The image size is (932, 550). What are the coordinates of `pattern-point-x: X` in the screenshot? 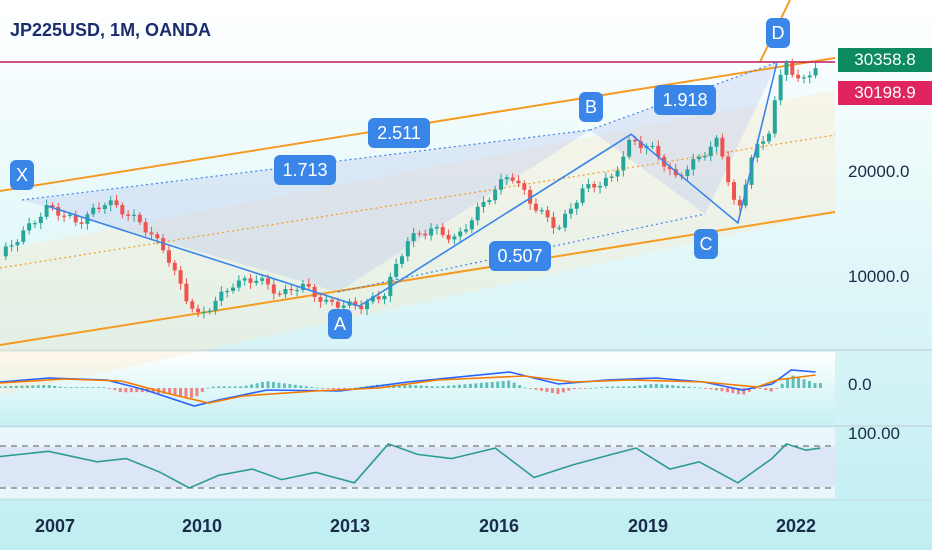 It's located at (22, 175).